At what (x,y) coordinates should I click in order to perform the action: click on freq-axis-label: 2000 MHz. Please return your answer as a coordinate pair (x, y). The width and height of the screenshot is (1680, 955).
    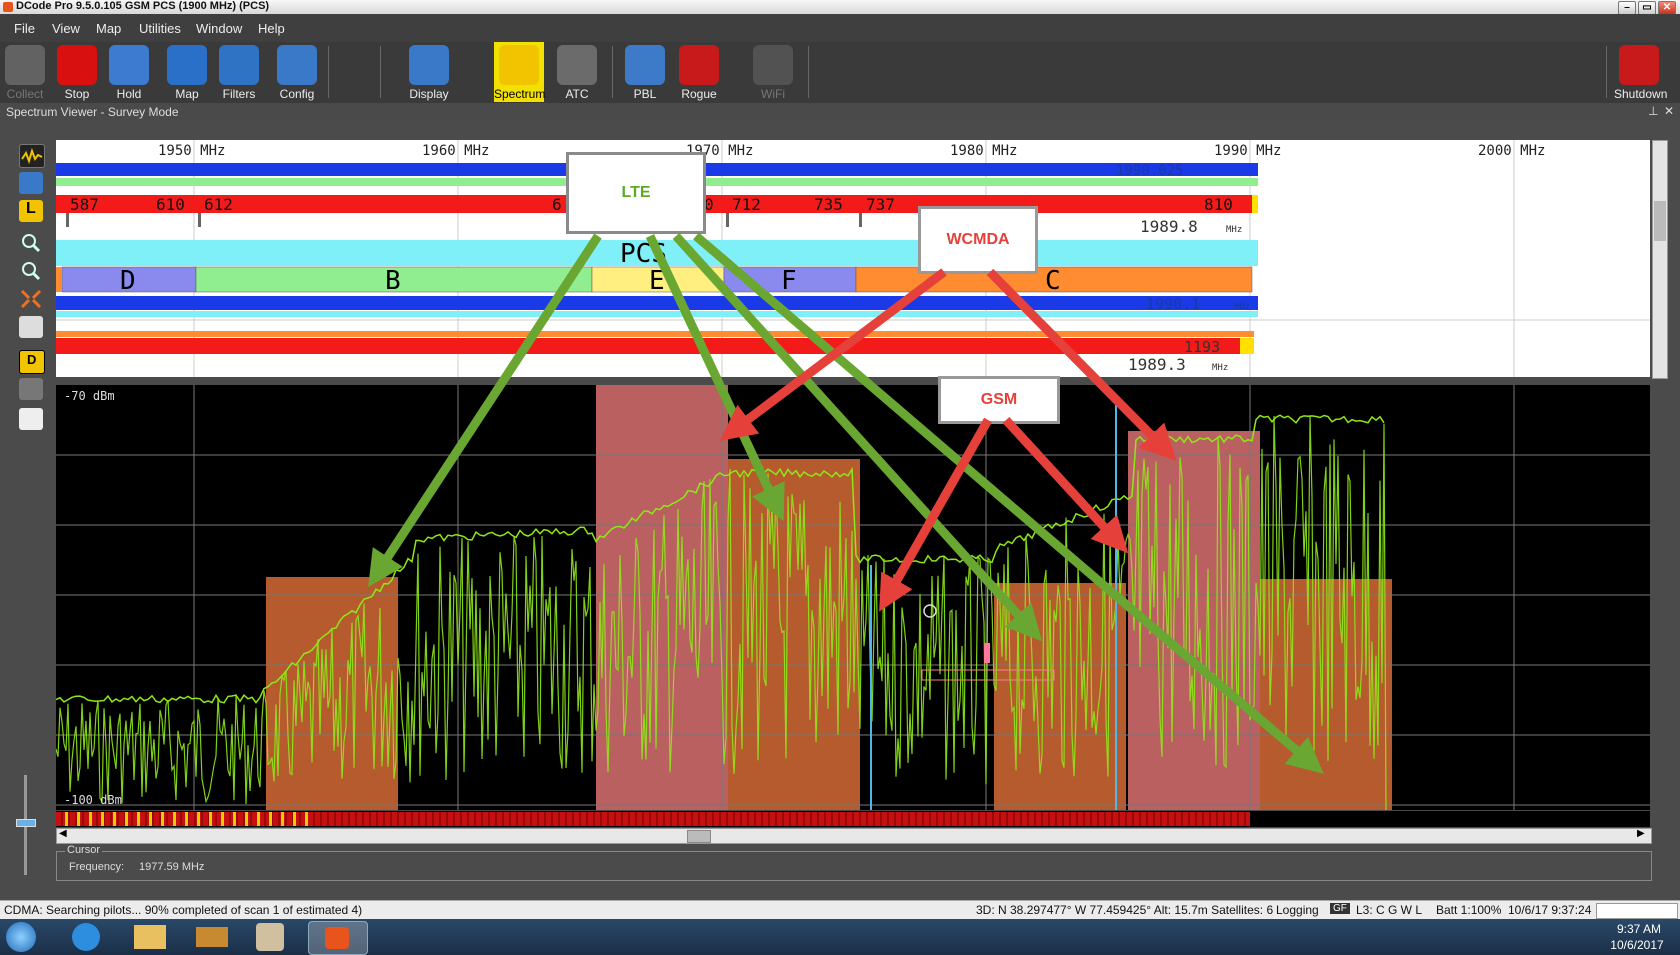
    Looking at the image, I should click on (1511, 151).